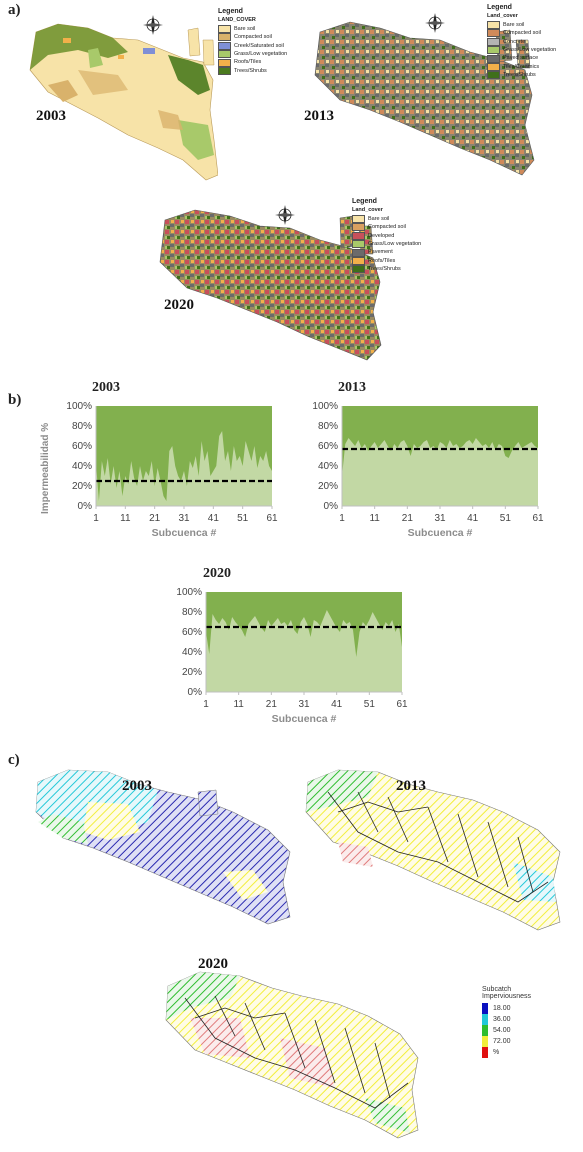 The image size is (583, 1152). I want to click on chart-title-2003: 2003, so click(106, 387).